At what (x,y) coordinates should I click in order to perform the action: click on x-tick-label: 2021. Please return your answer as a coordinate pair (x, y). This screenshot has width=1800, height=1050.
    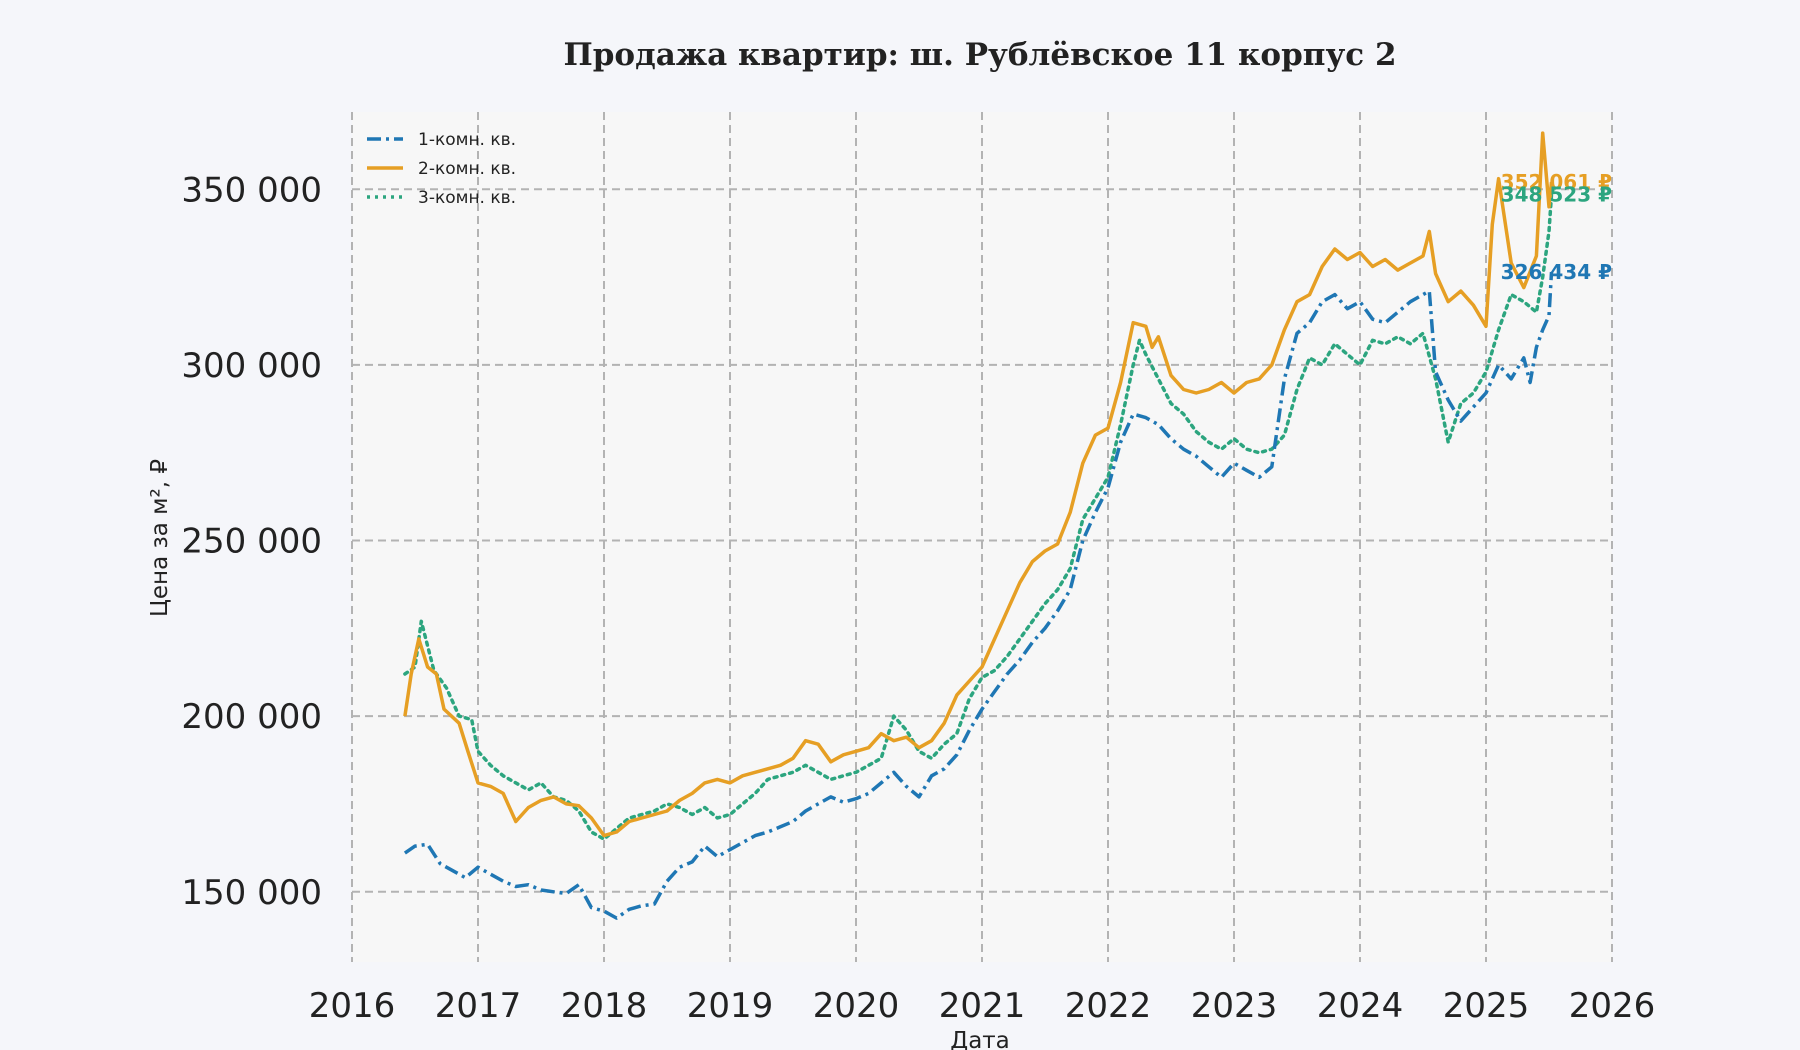
    Looking at the image, I should click on (982, 1006).